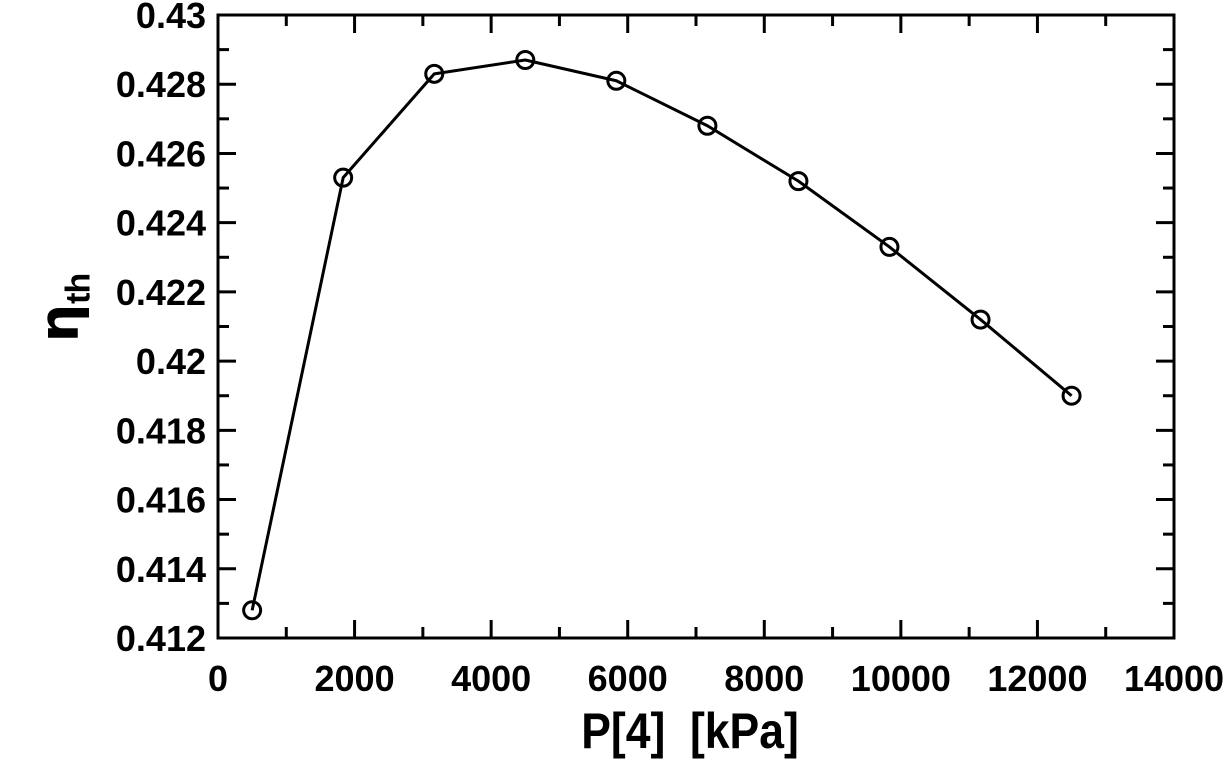 The height and width of the screenshot is (765, 1225). I want to click on y-tick-label: 0.424, so click(161, 223).